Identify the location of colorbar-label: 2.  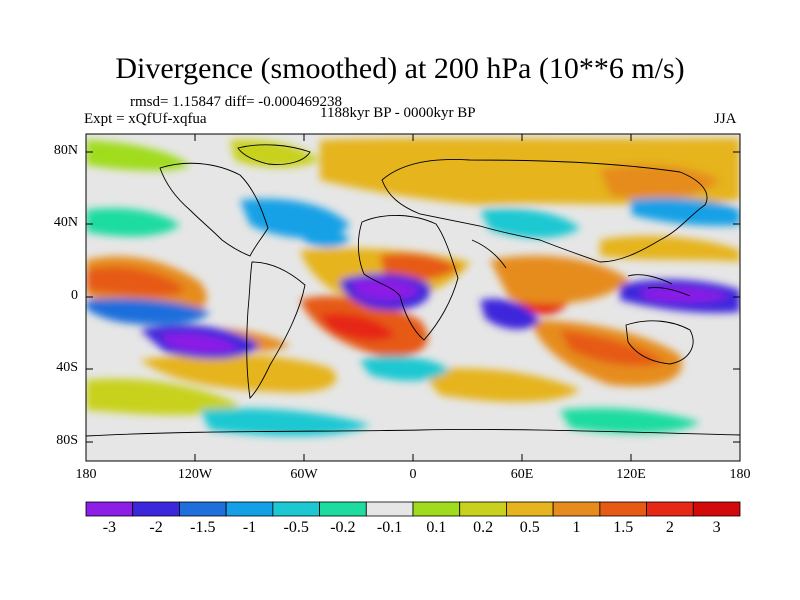
(669, 527).